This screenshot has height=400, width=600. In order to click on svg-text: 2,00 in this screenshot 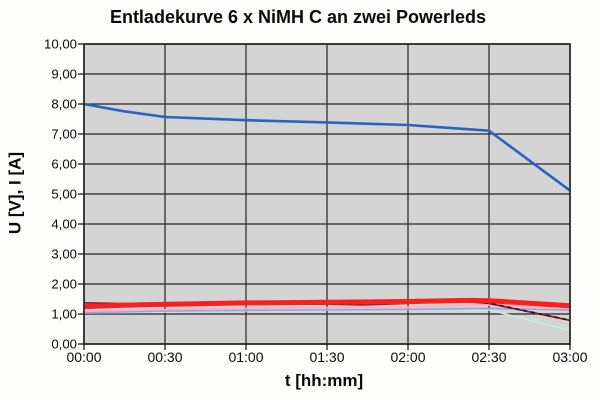, I will do `click(64, 284)`.